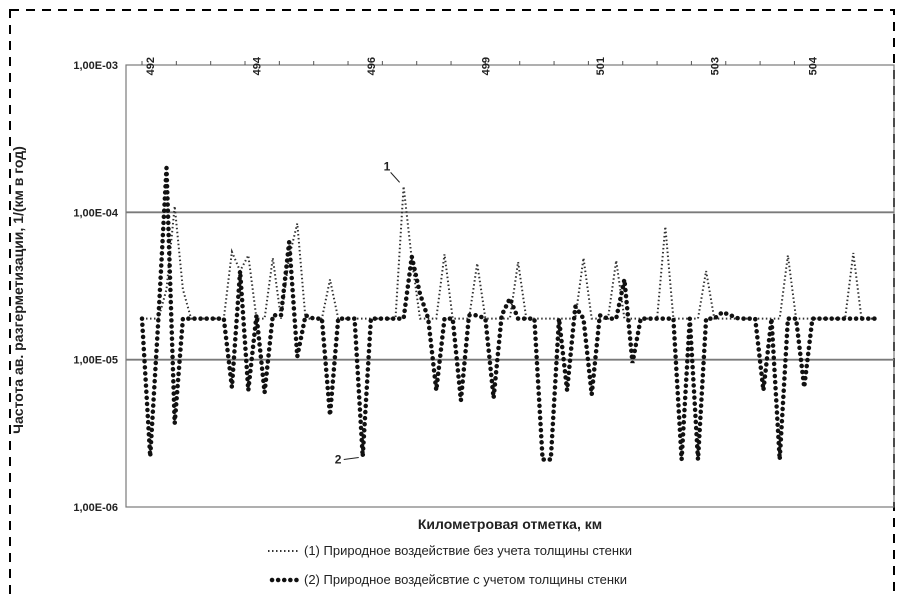 The height and width of the screenshot is (596, 897). I want to click on annotation-1-label: 1, so click(387, 166).